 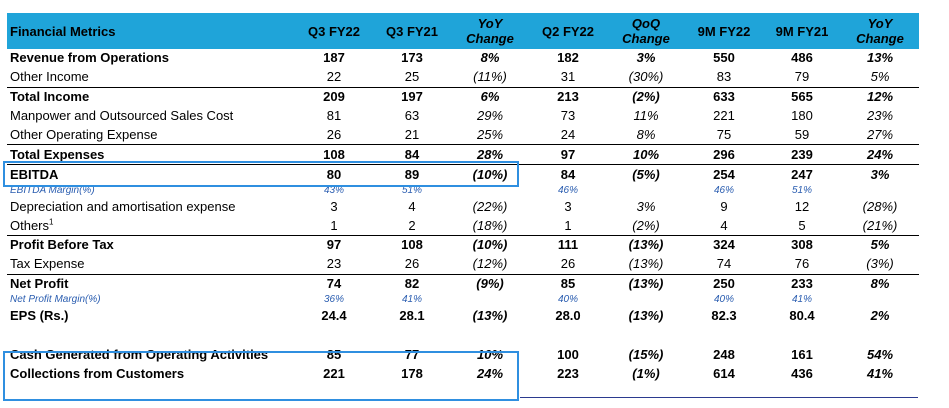 What do you see at coordinates (490, 134) in the screenshot?
I see `table-cell: 25%` at bounding box center [490, 134].